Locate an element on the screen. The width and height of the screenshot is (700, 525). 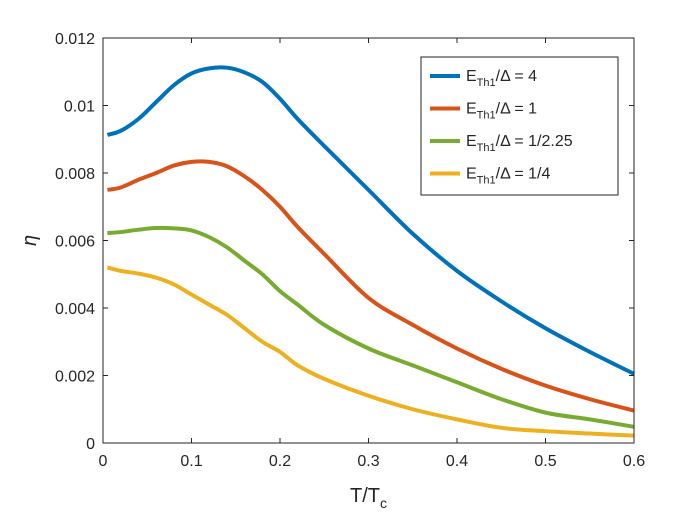
legend-entry-4: ETh1/Δ = 1/4 is located at coordinates (508, 176).